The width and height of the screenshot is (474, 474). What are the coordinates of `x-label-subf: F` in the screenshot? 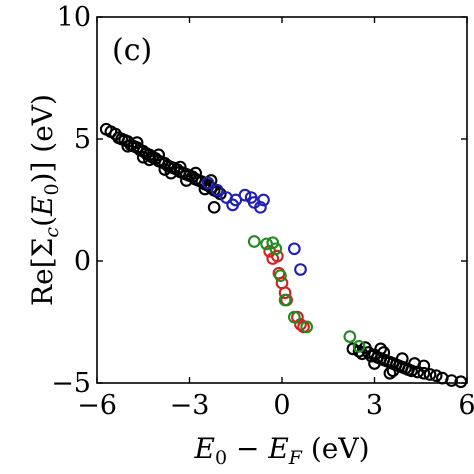 It's located at (295, 458).